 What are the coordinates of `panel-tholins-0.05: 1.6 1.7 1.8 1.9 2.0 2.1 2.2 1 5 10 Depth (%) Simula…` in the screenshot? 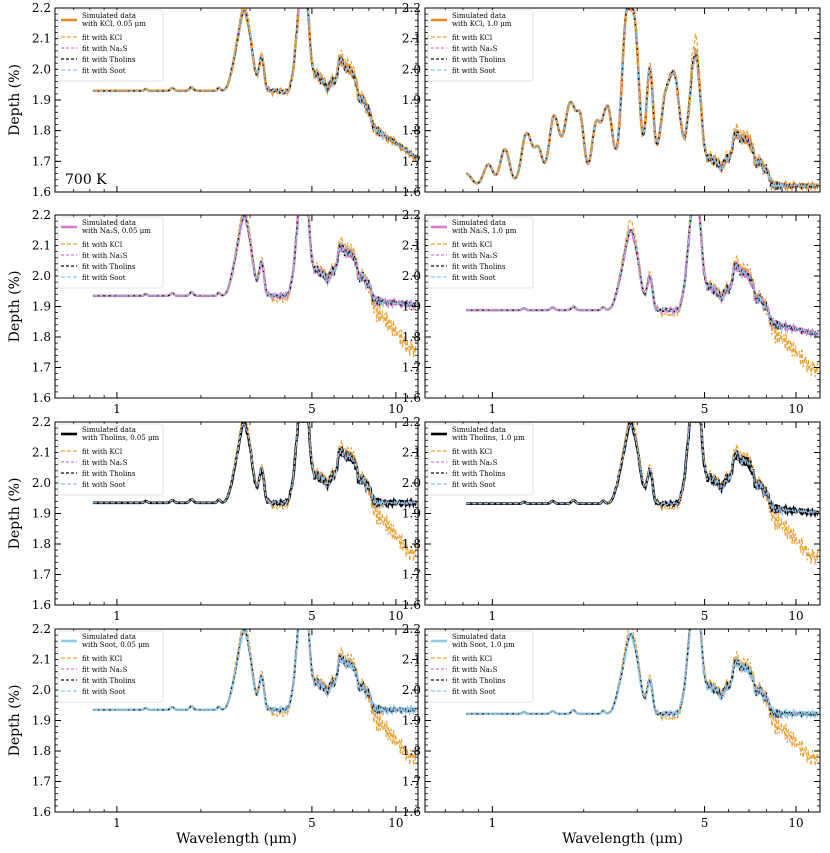 It's located at (213, 519).